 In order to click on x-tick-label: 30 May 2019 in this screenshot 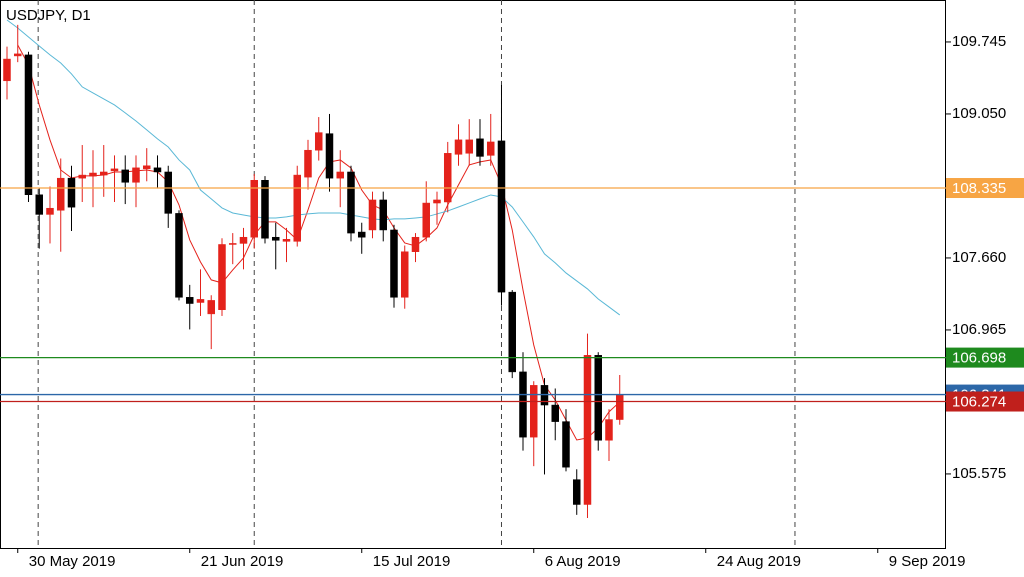, I will do `click(72, 561)`.